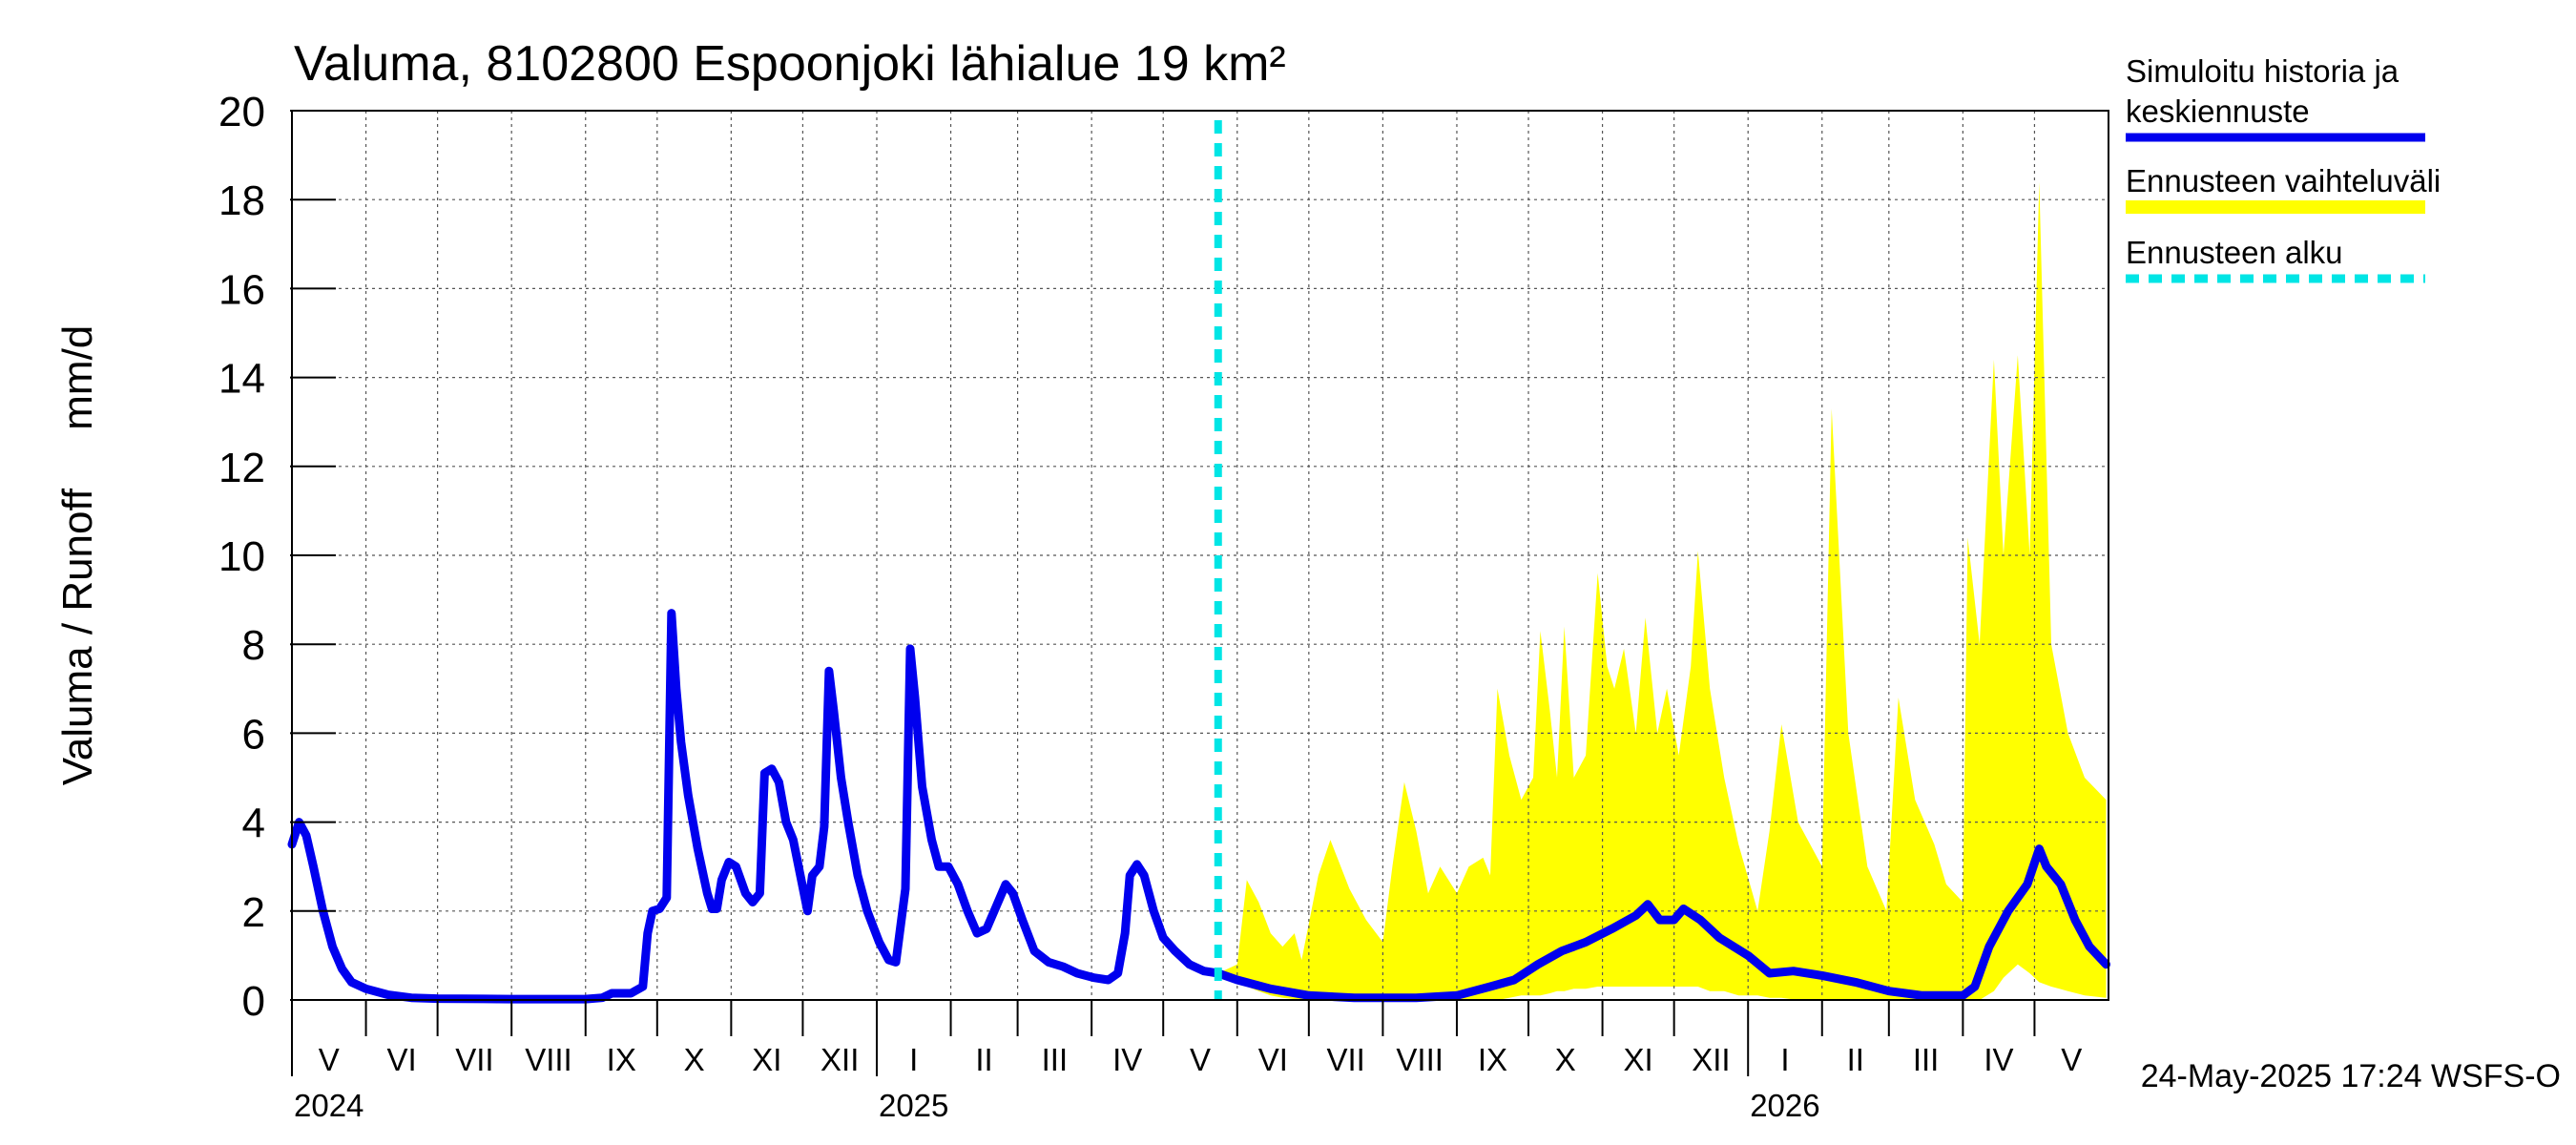  What do you see at coordinates (913, 1105) in the screenshot?
I see `x-year-label: 2025` at bounding box center [913, 1105].